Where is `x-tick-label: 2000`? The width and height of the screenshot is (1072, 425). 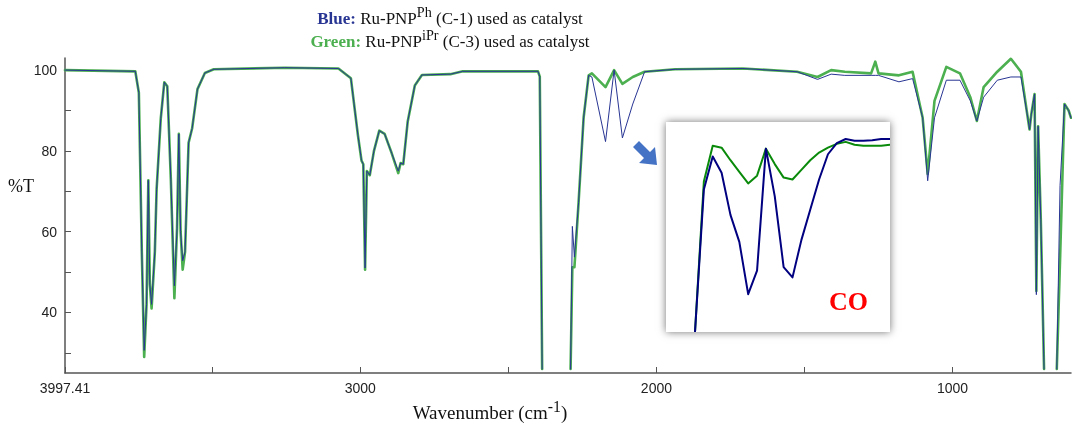
x-tick-label: 2000 is located at coordinates (656, 388).